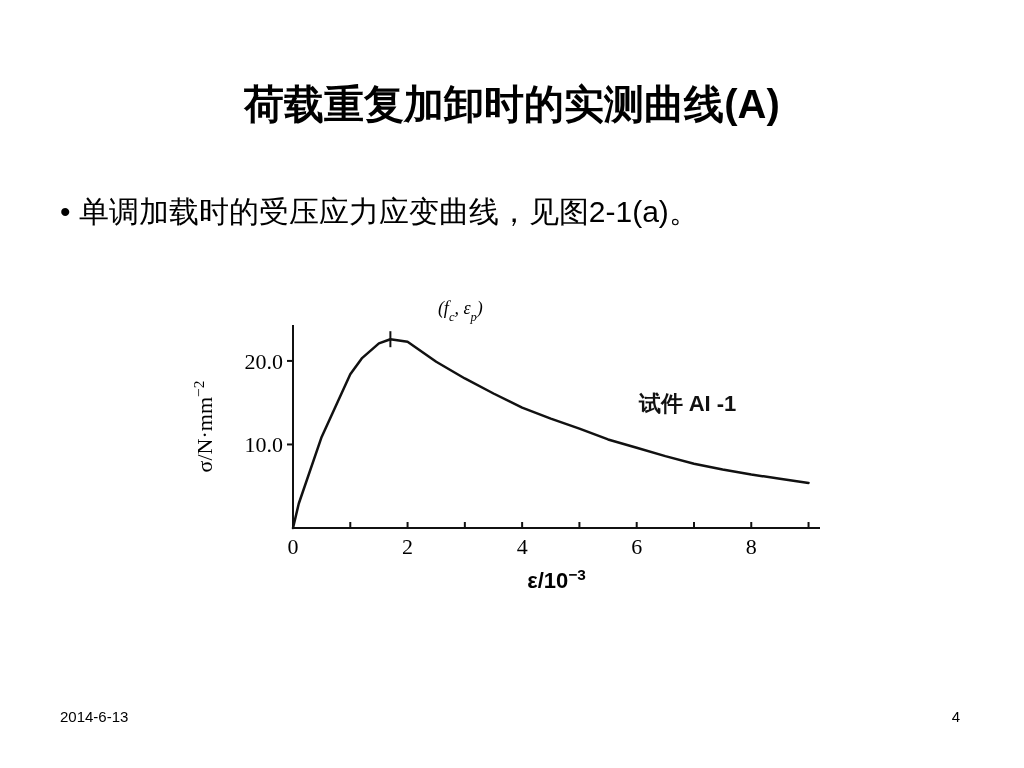  I want to click on series-label: 试件 AI -1, so click(687, 403).